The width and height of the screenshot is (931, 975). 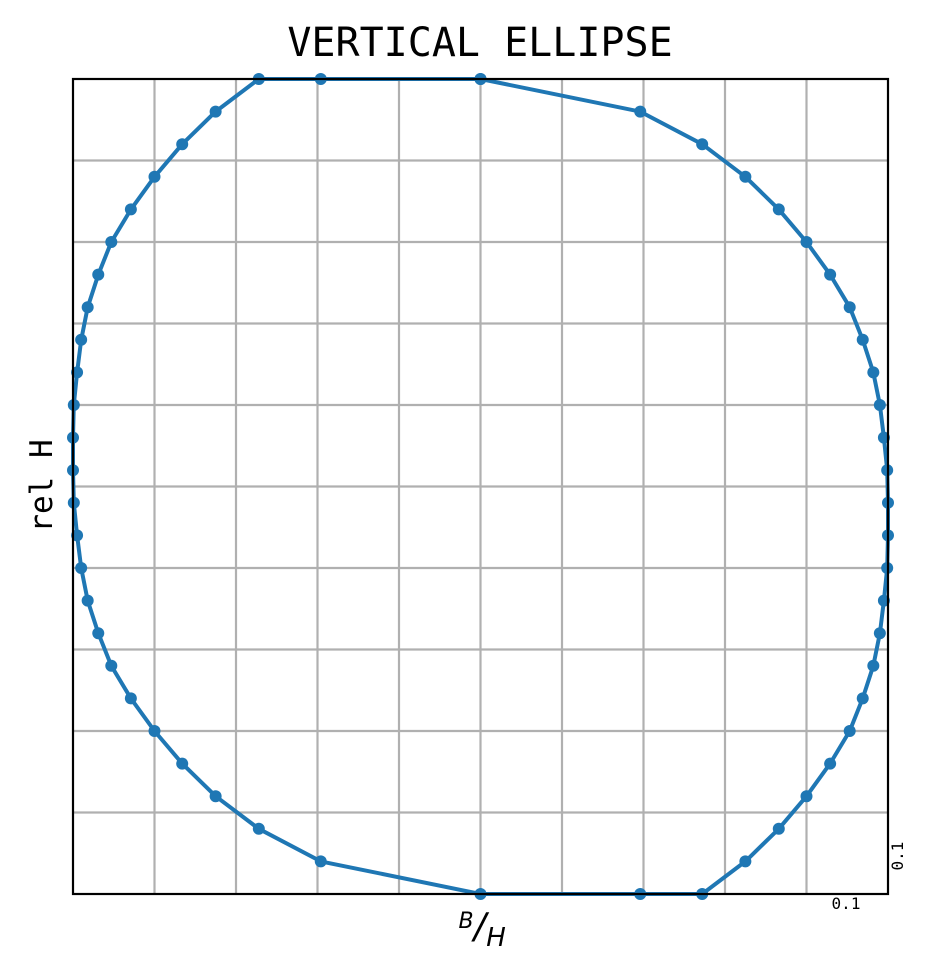 What do you see at coordinates (897, 856) in the screenshot?
I see `y-scale-label: 0.1` at bounding box center [897, 856].